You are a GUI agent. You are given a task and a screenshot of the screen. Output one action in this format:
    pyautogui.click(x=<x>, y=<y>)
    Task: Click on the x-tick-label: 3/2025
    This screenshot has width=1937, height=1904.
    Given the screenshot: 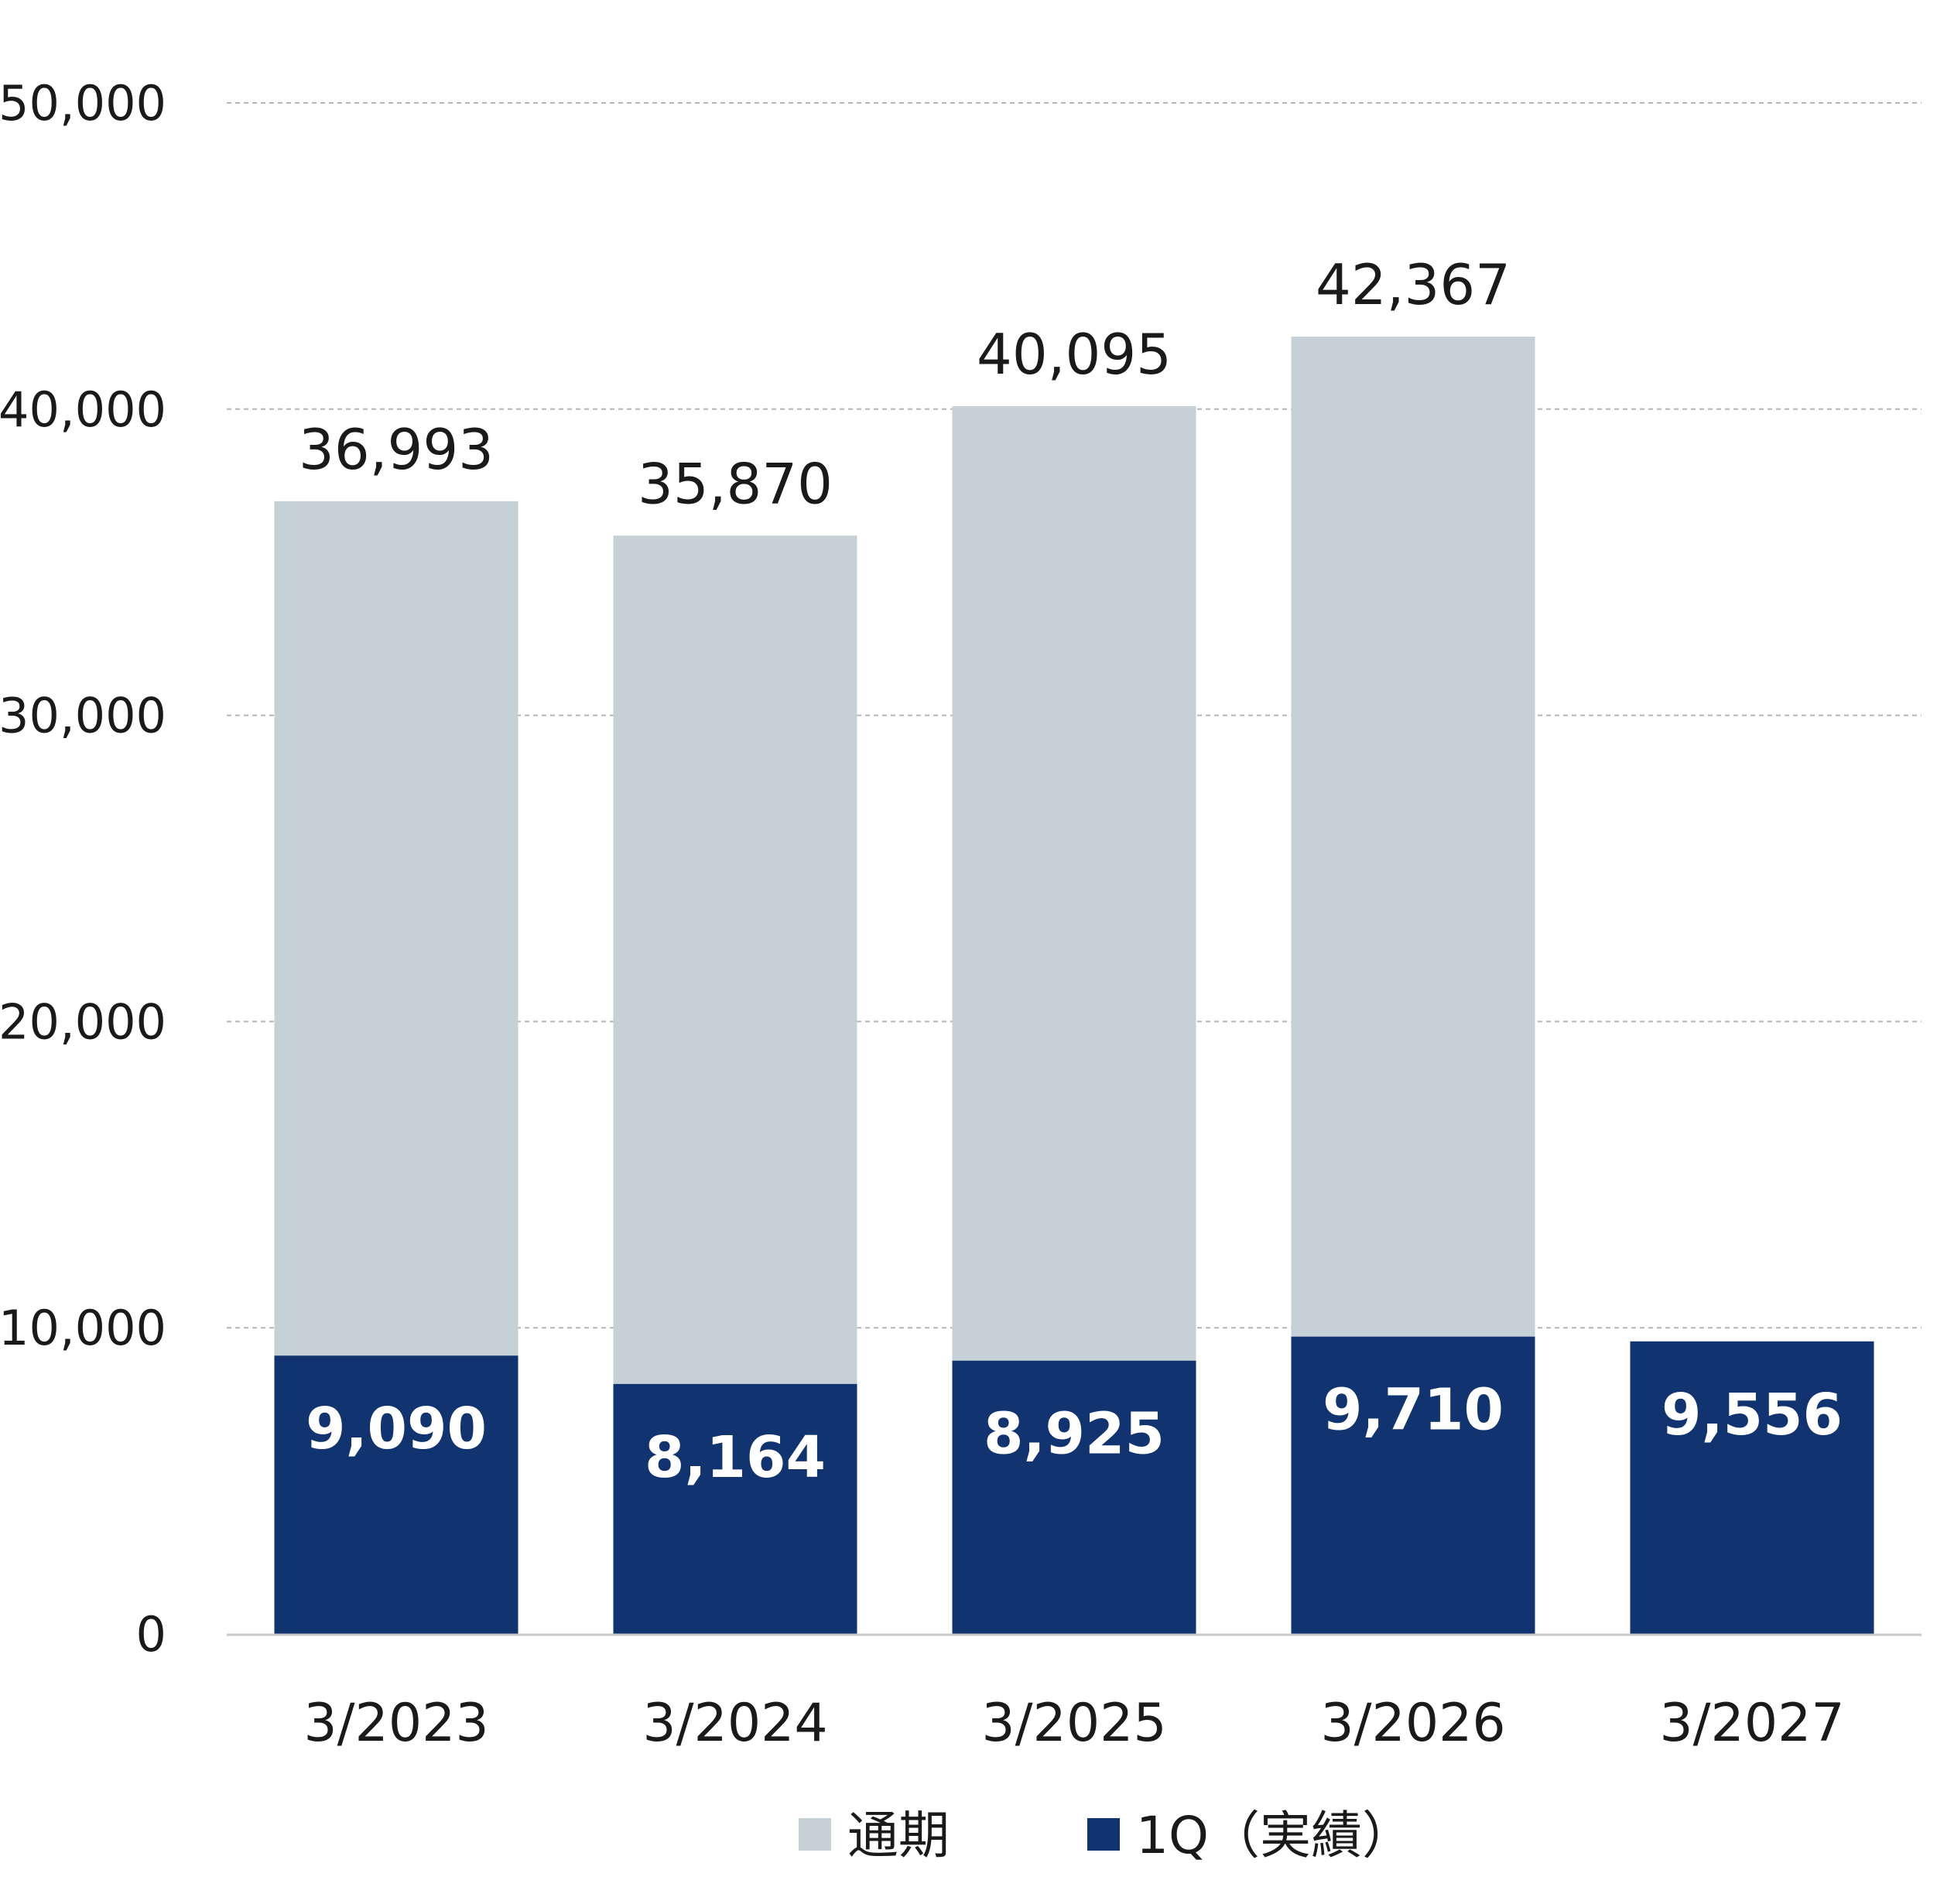 What is the action you would take?
    pyautogui.click(x=1074, y=1723)
    